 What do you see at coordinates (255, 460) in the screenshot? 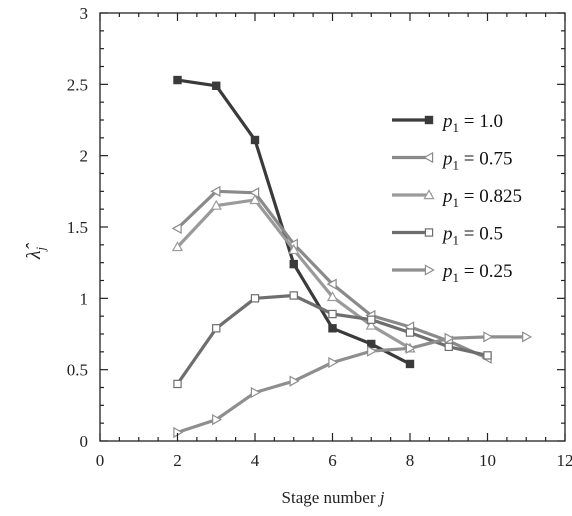
I see `x-tick-label: 4` at bounding box center [255, 460].